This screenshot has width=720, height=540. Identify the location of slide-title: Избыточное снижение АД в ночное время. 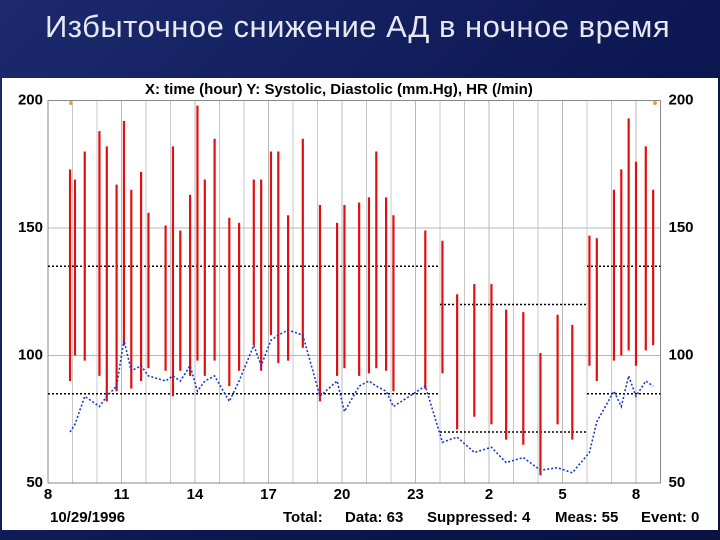
(358, 26).